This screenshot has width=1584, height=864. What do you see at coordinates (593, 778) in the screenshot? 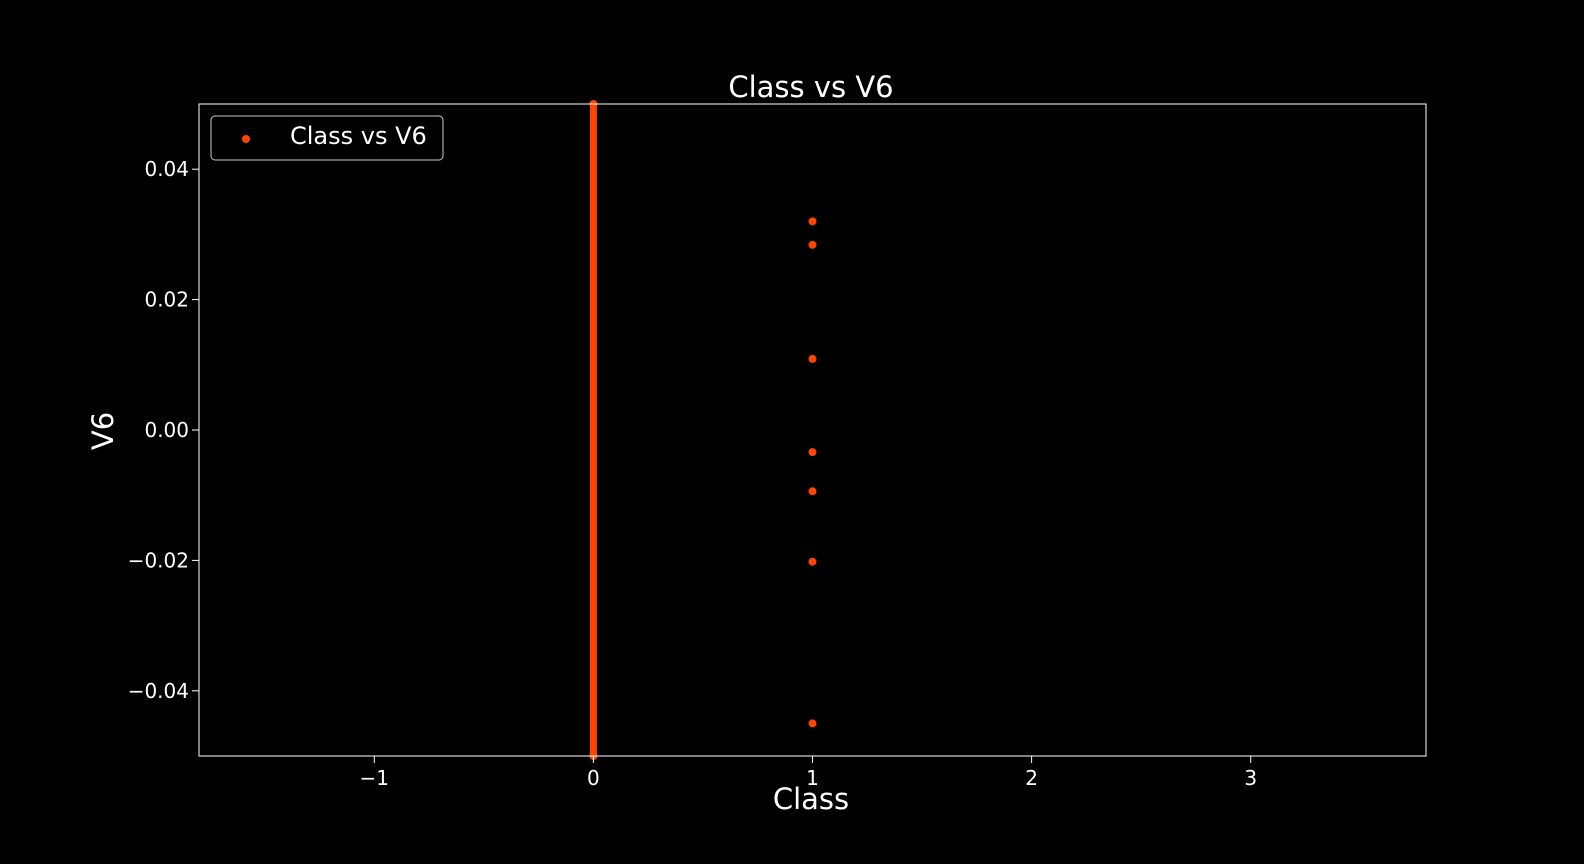
I see `x-tick-label: 0` at bounding box center [593, 778].